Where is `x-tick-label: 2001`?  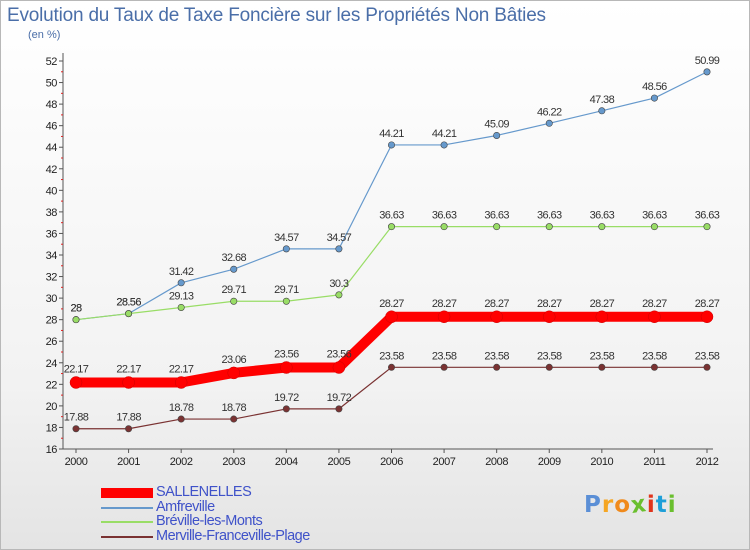 x-tick-label: 2001 is located at coordinates (128, 462).